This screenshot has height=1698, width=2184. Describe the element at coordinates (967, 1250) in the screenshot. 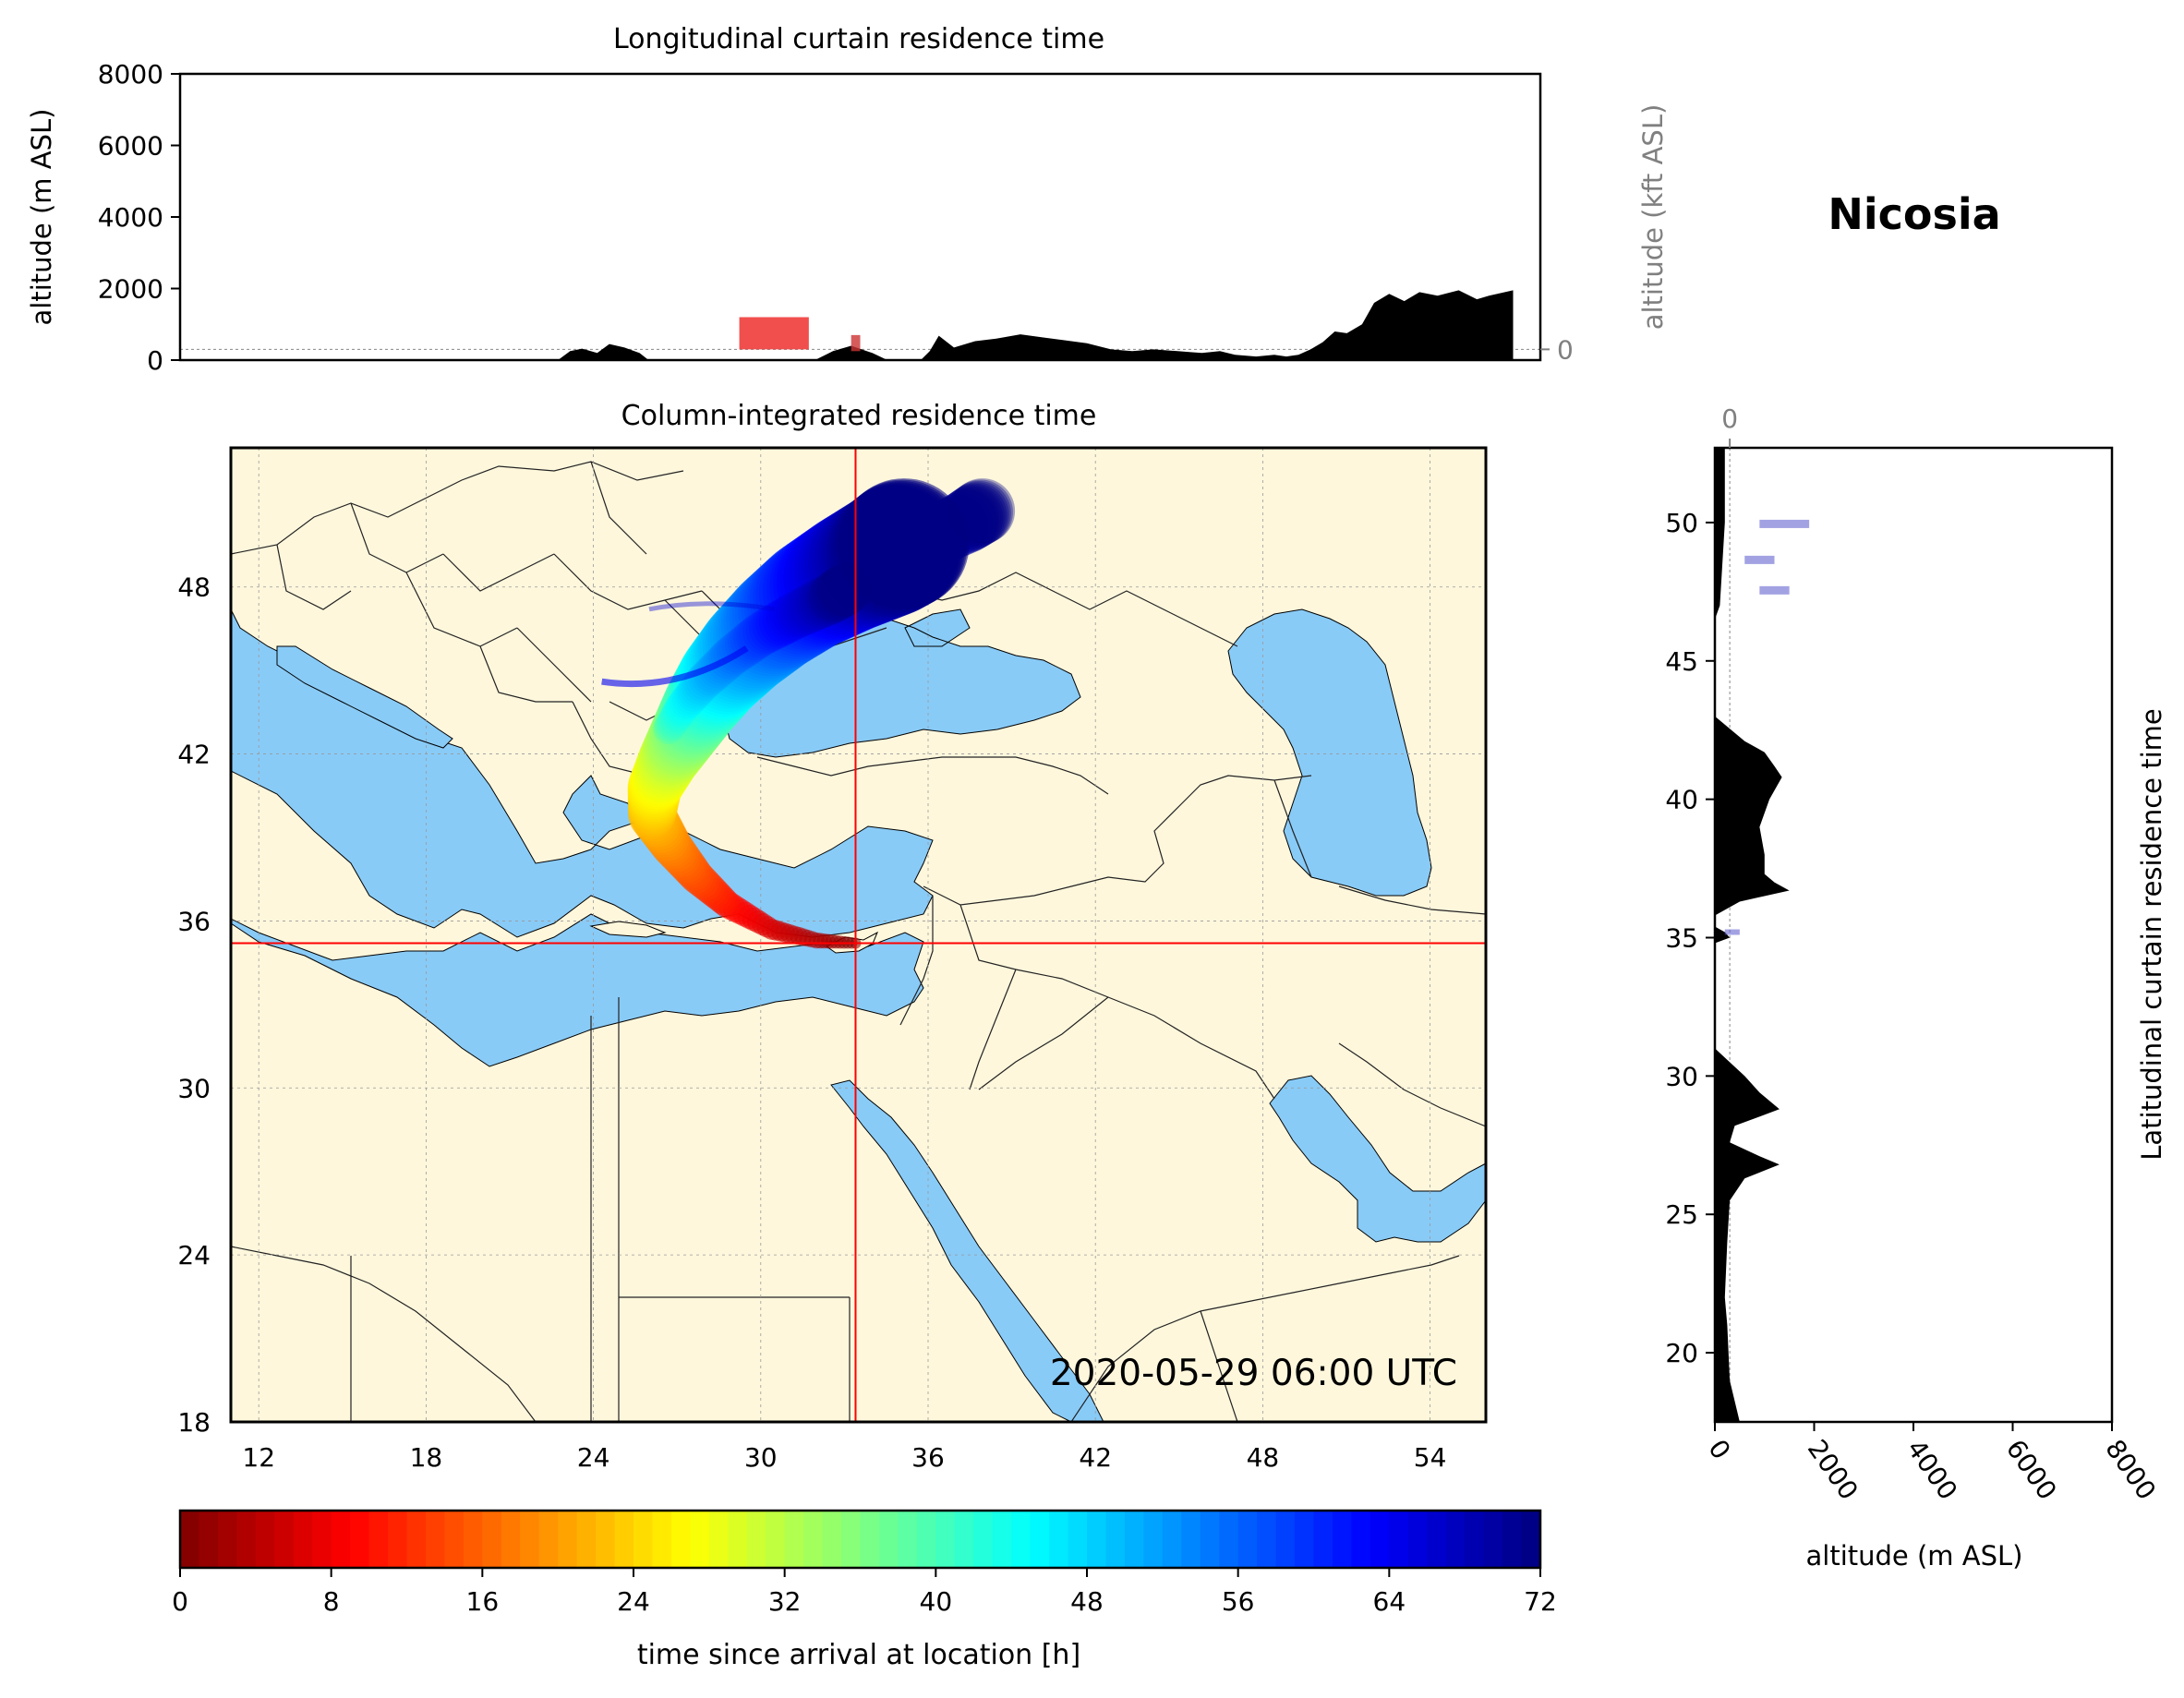

I see `red-sea` at that location.